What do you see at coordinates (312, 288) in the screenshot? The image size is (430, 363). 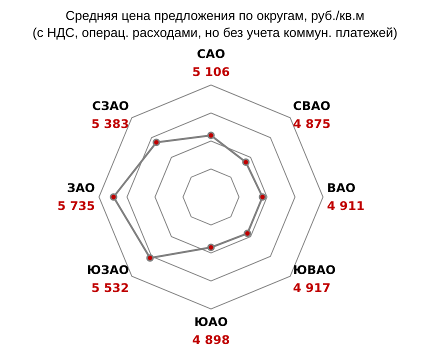 I see `text: 4 917` at bounding box center [312, 288].